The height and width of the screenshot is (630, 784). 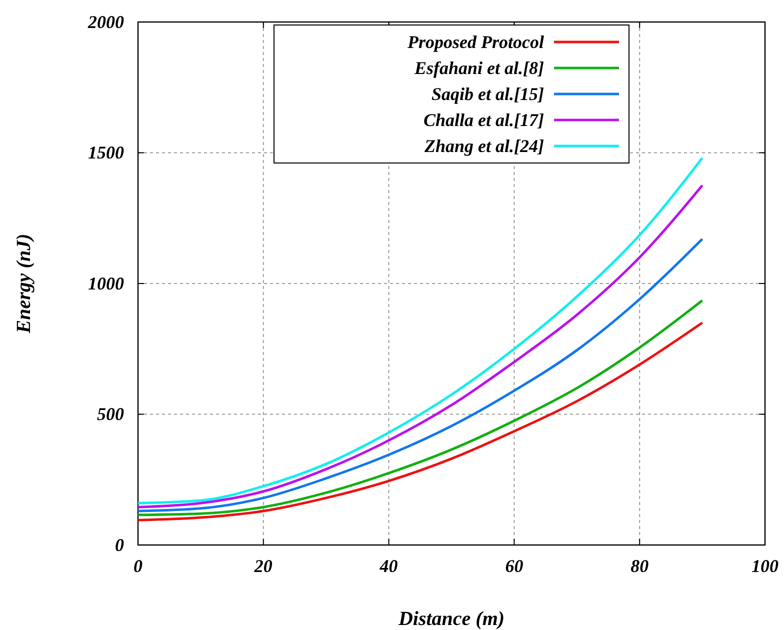 What do you see at coordinates (388, 566) in the screenshot?
I see `x-tick-label: 40` at bounding box center [388, 566].